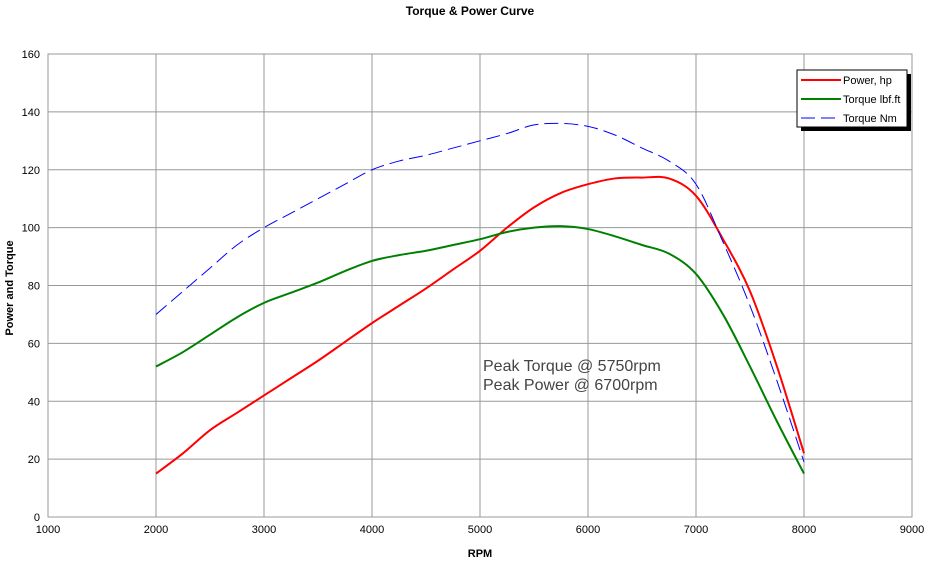  Describe the element at coordinates (588, 530) in the screenshot. I see `x-tick-label: 6000` at that location.